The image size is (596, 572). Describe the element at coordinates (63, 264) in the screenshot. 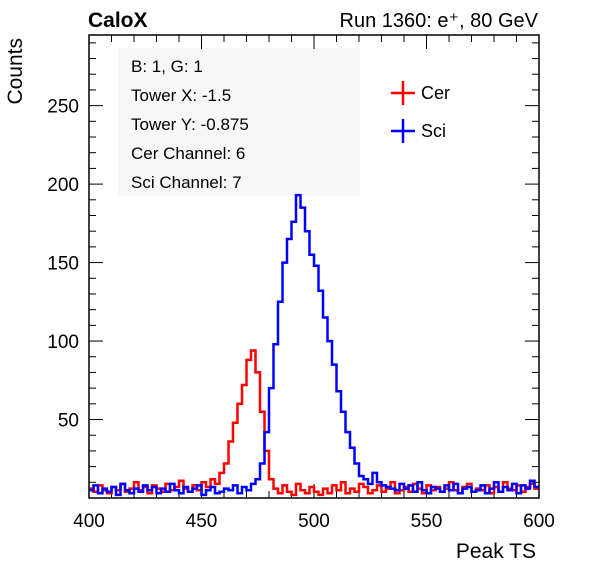

I see `y-tick-label: 150` at that location.